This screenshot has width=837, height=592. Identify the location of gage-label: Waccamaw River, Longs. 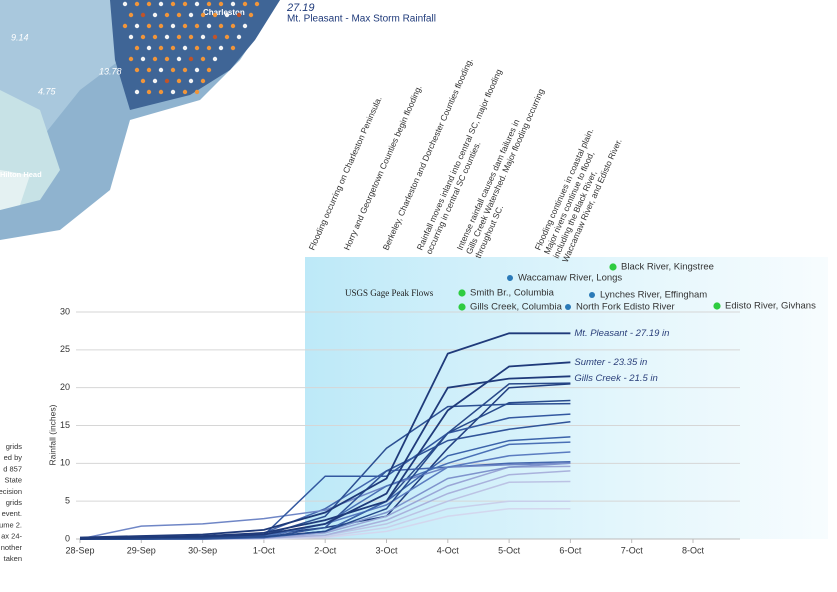
(570, 278).